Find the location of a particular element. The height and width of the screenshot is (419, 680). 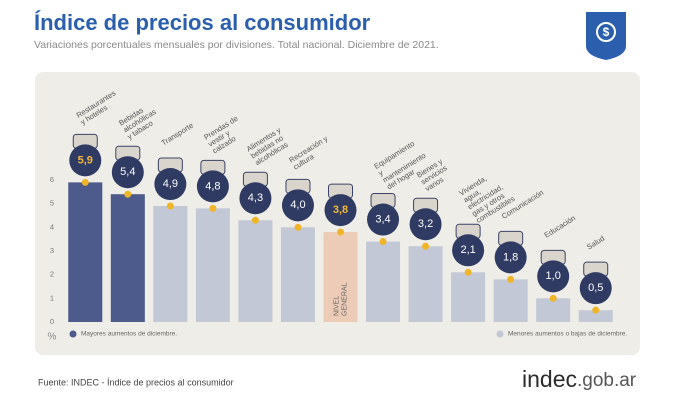

value-label: 0,5 is located at coordinates (595, 288).